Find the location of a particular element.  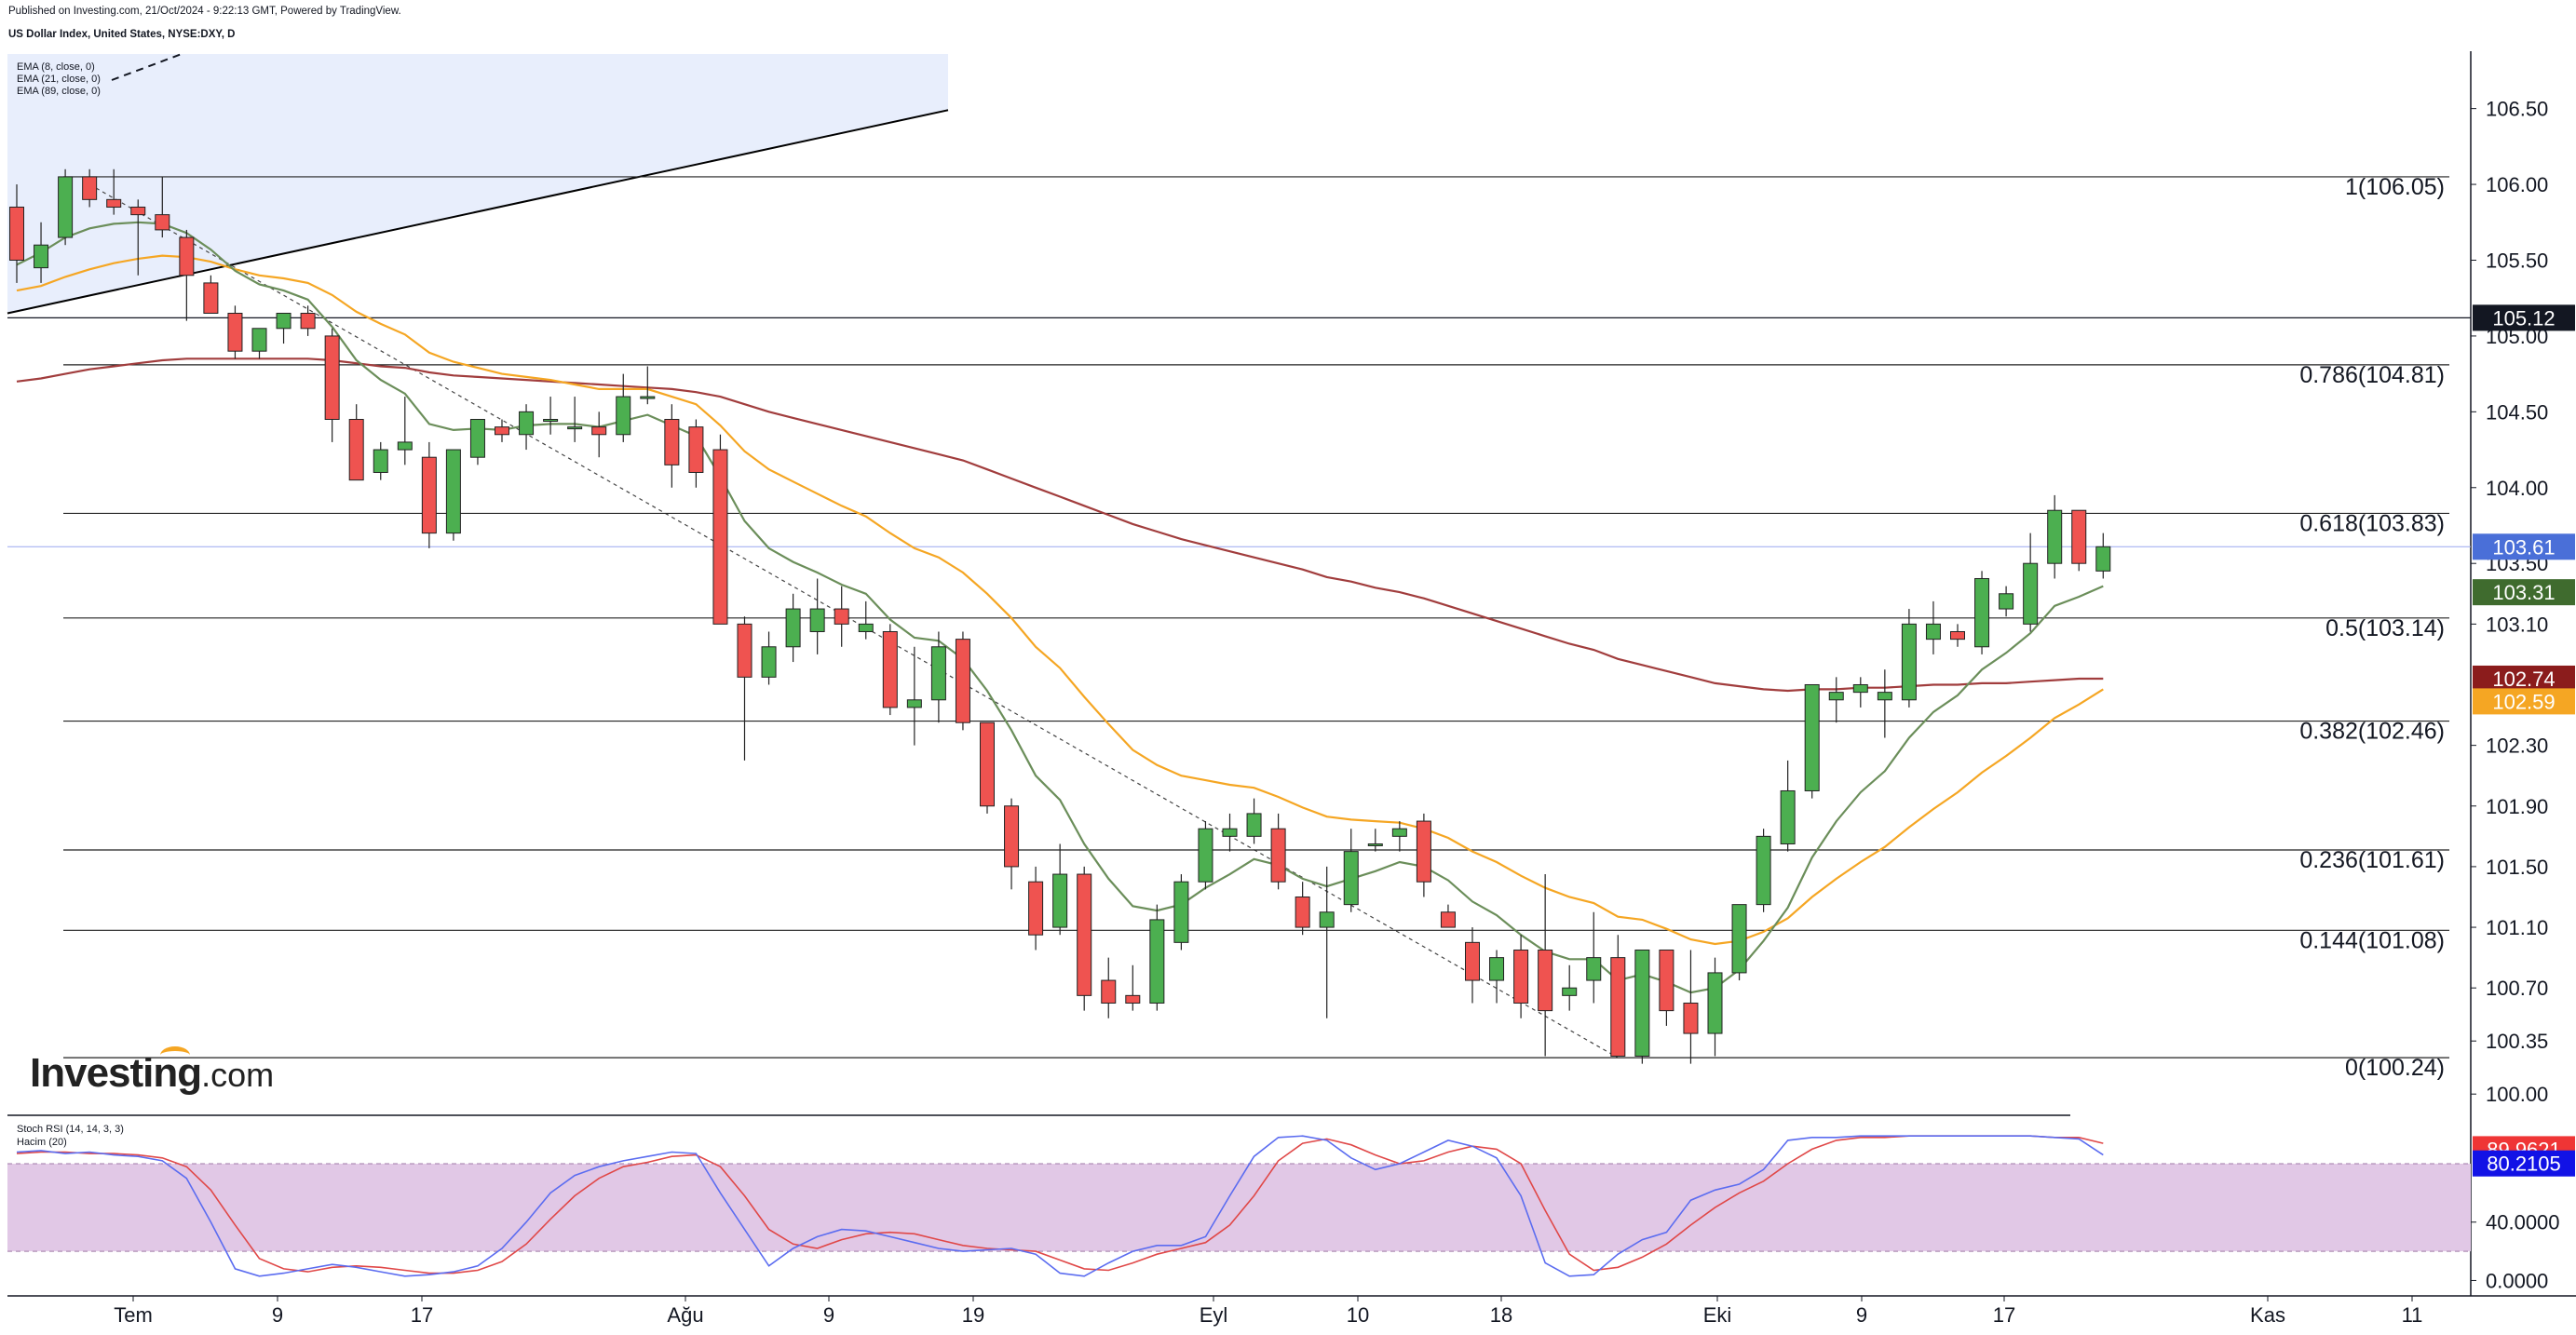

fib-level-label: 0.786(104.81) is located at coordinates (2372, 375).